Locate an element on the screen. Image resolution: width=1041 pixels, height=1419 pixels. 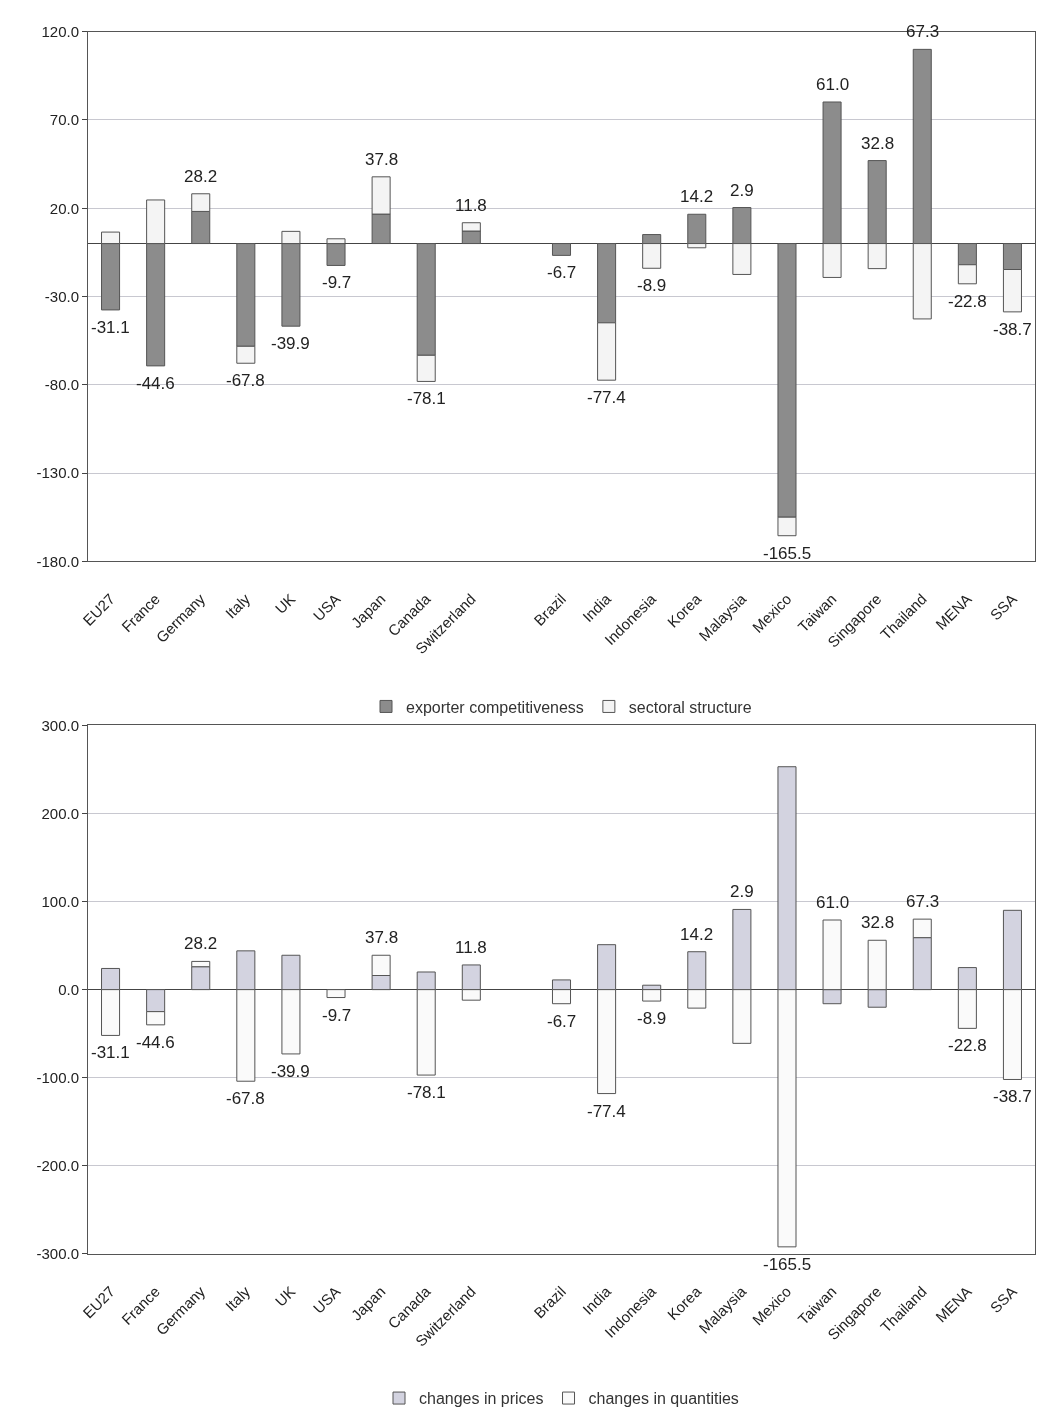
annotation: -67.8 is located at coordinates (245, 1098).